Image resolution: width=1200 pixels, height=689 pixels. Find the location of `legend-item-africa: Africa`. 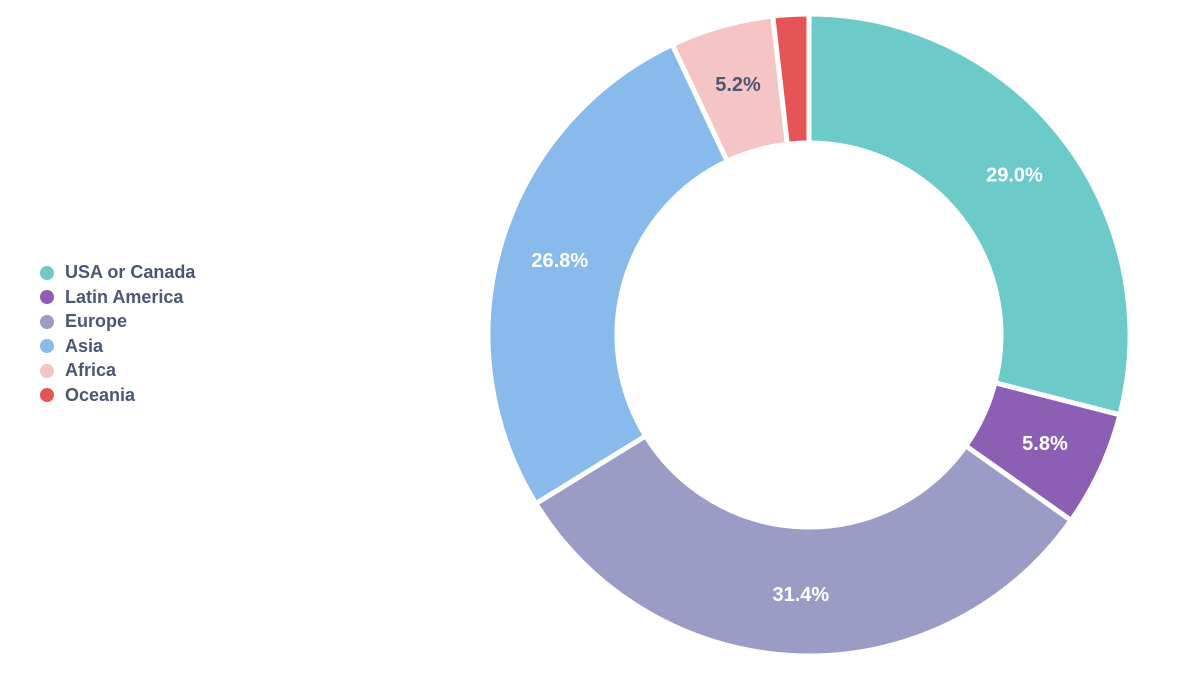

legend-item-africa: Africa is located at coordinates (117, 370).